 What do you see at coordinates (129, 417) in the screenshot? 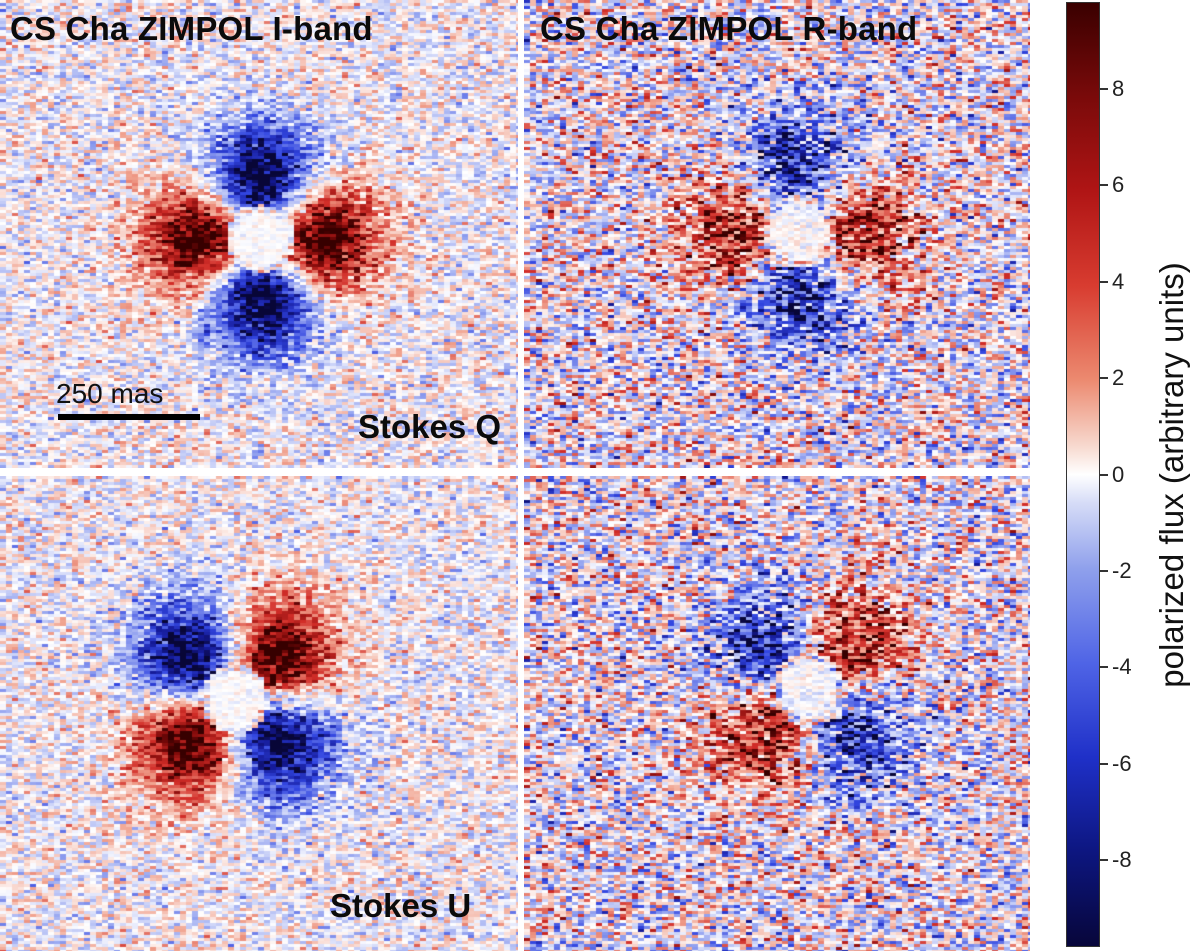
I see `scale-bar` at bounding box center [129, 417].